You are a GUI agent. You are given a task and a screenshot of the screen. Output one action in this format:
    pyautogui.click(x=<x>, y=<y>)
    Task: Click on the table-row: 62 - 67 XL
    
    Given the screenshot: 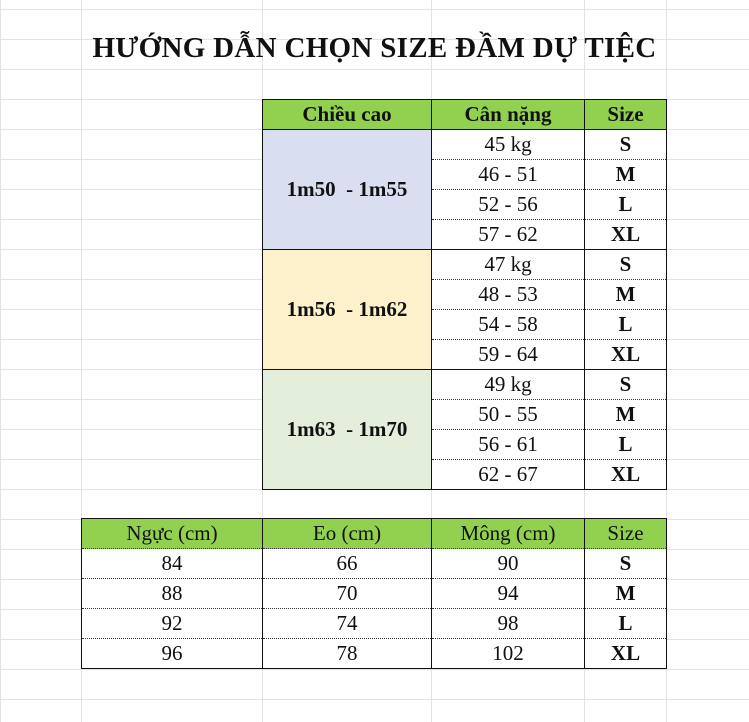 What is the action you would take?
    pyautogui.click(x=465, y=474)
    